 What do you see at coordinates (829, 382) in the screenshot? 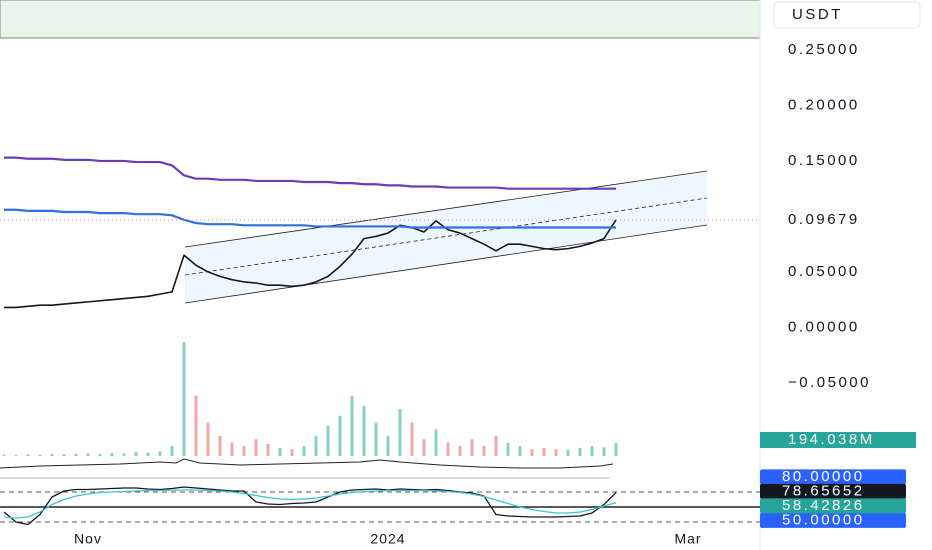
I see `y-tick-label: −0.05000` at bounding box center [829, 382].